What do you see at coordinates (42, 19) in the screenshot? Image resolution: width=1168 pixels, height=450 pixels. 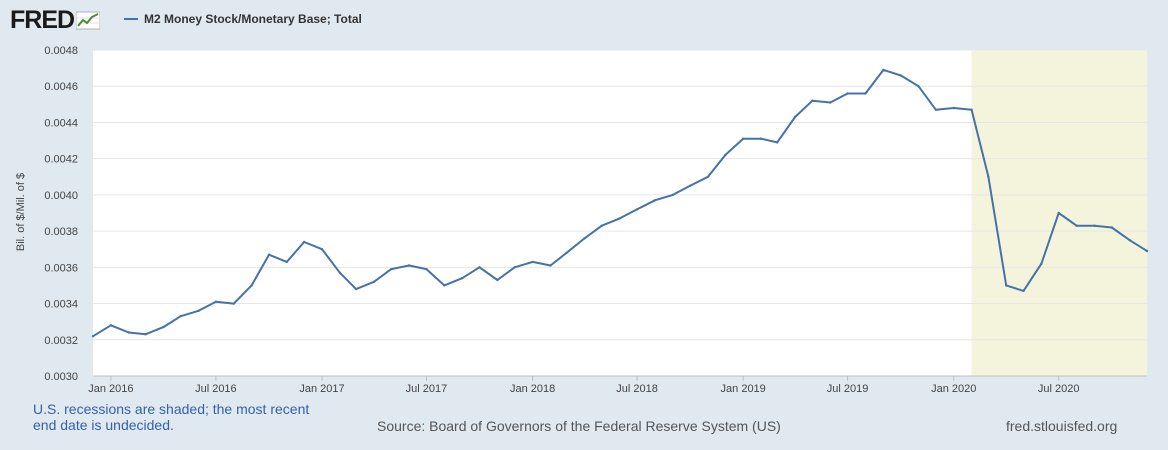 I see `fred-logo-text: FRED` at bounding box center [42, 19].